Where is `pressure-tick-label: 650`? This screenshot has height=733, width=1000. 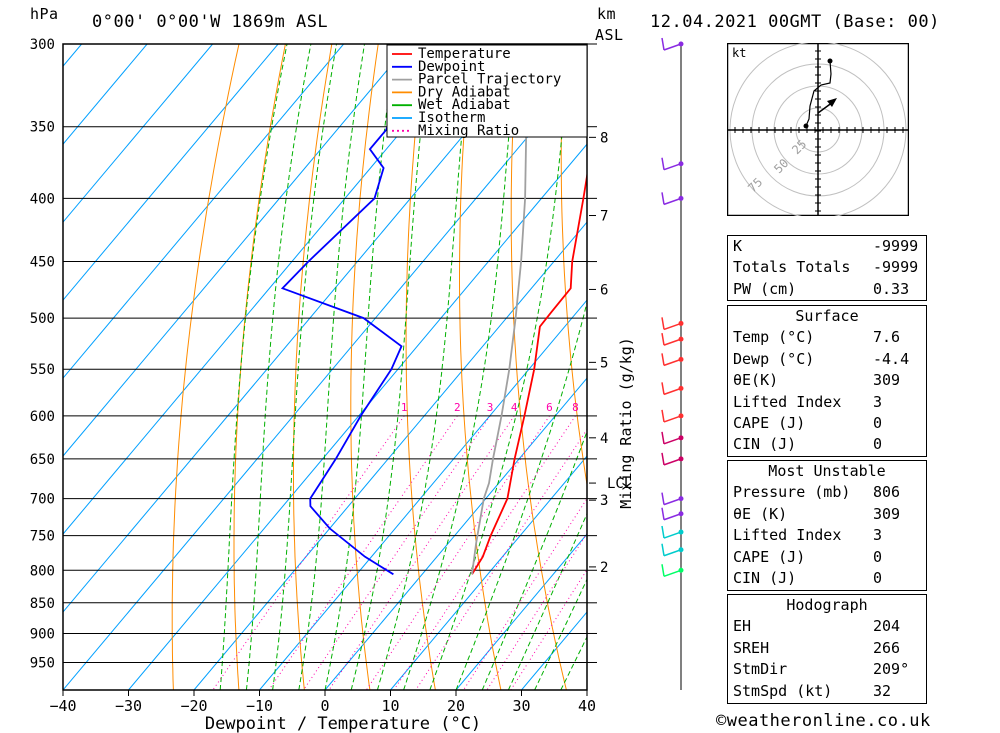
pressure-tick-label: 650 is located at coordinates (42, 460).